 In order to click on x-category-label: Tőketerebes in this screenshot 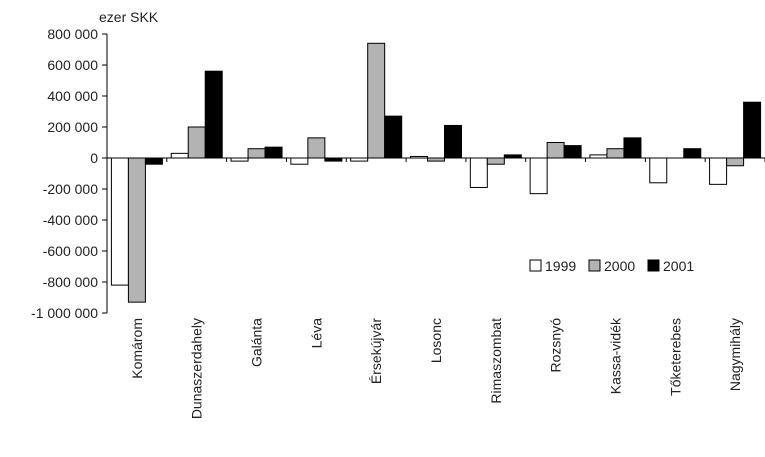, I will do `click(675, 357)`.